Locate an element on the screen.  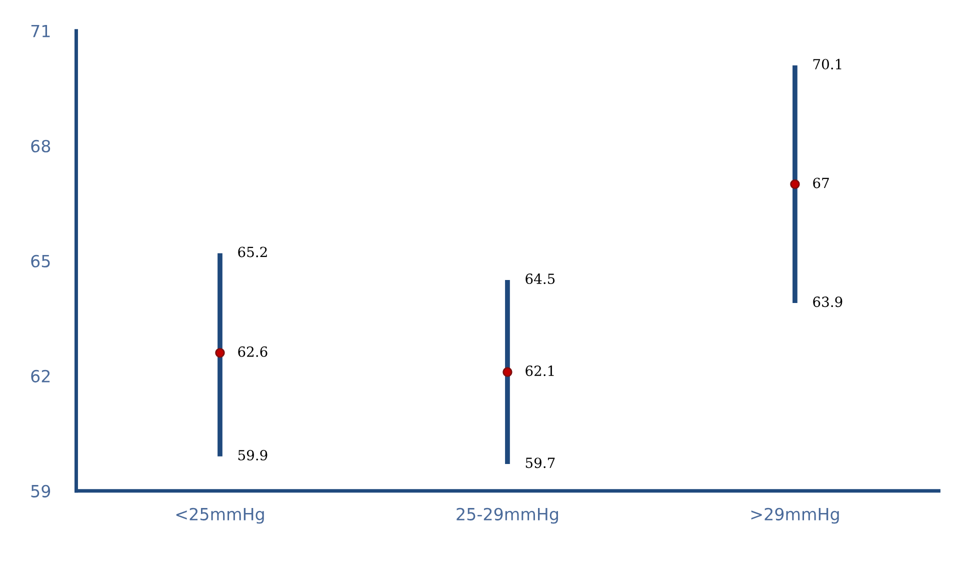
annotation: 59.9 is located at coordinates (253, 455).